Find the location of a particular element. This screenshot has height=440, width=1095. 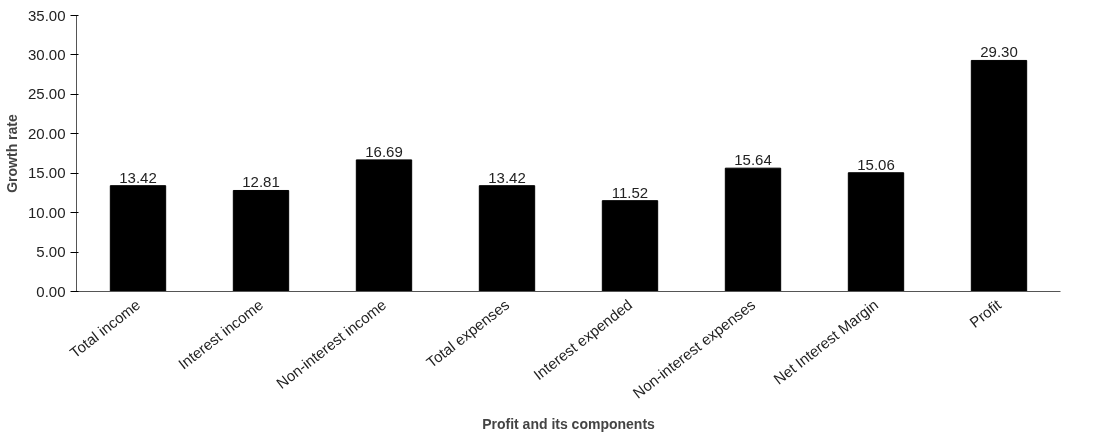

y-tick-label: 10.00 is located at coordinates (46, 212).